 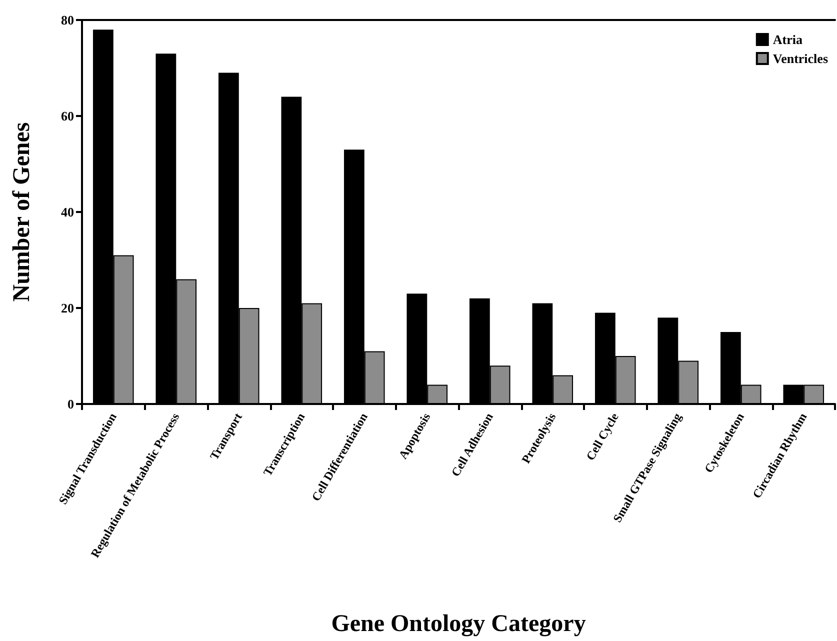 I want to click on y-tick-label: 0, so click(x=71, y=404).